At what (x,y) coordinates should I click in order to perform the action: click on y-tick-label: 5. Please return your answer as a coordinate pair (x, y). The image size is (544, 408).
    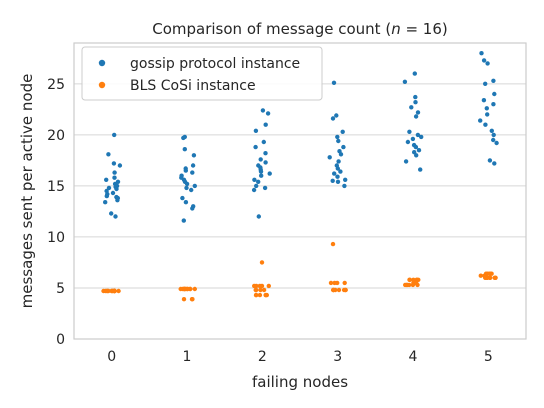
    Looking at the image, I should click on (60, 289).